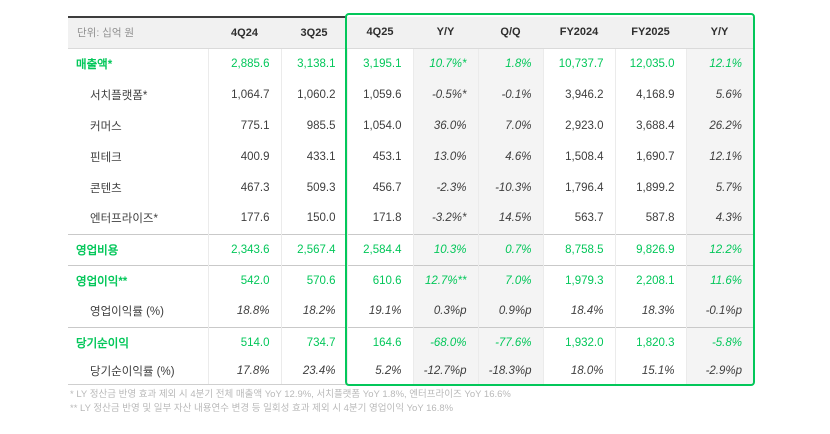  I want to click on cell: 1,064.7, so click(244, 94).